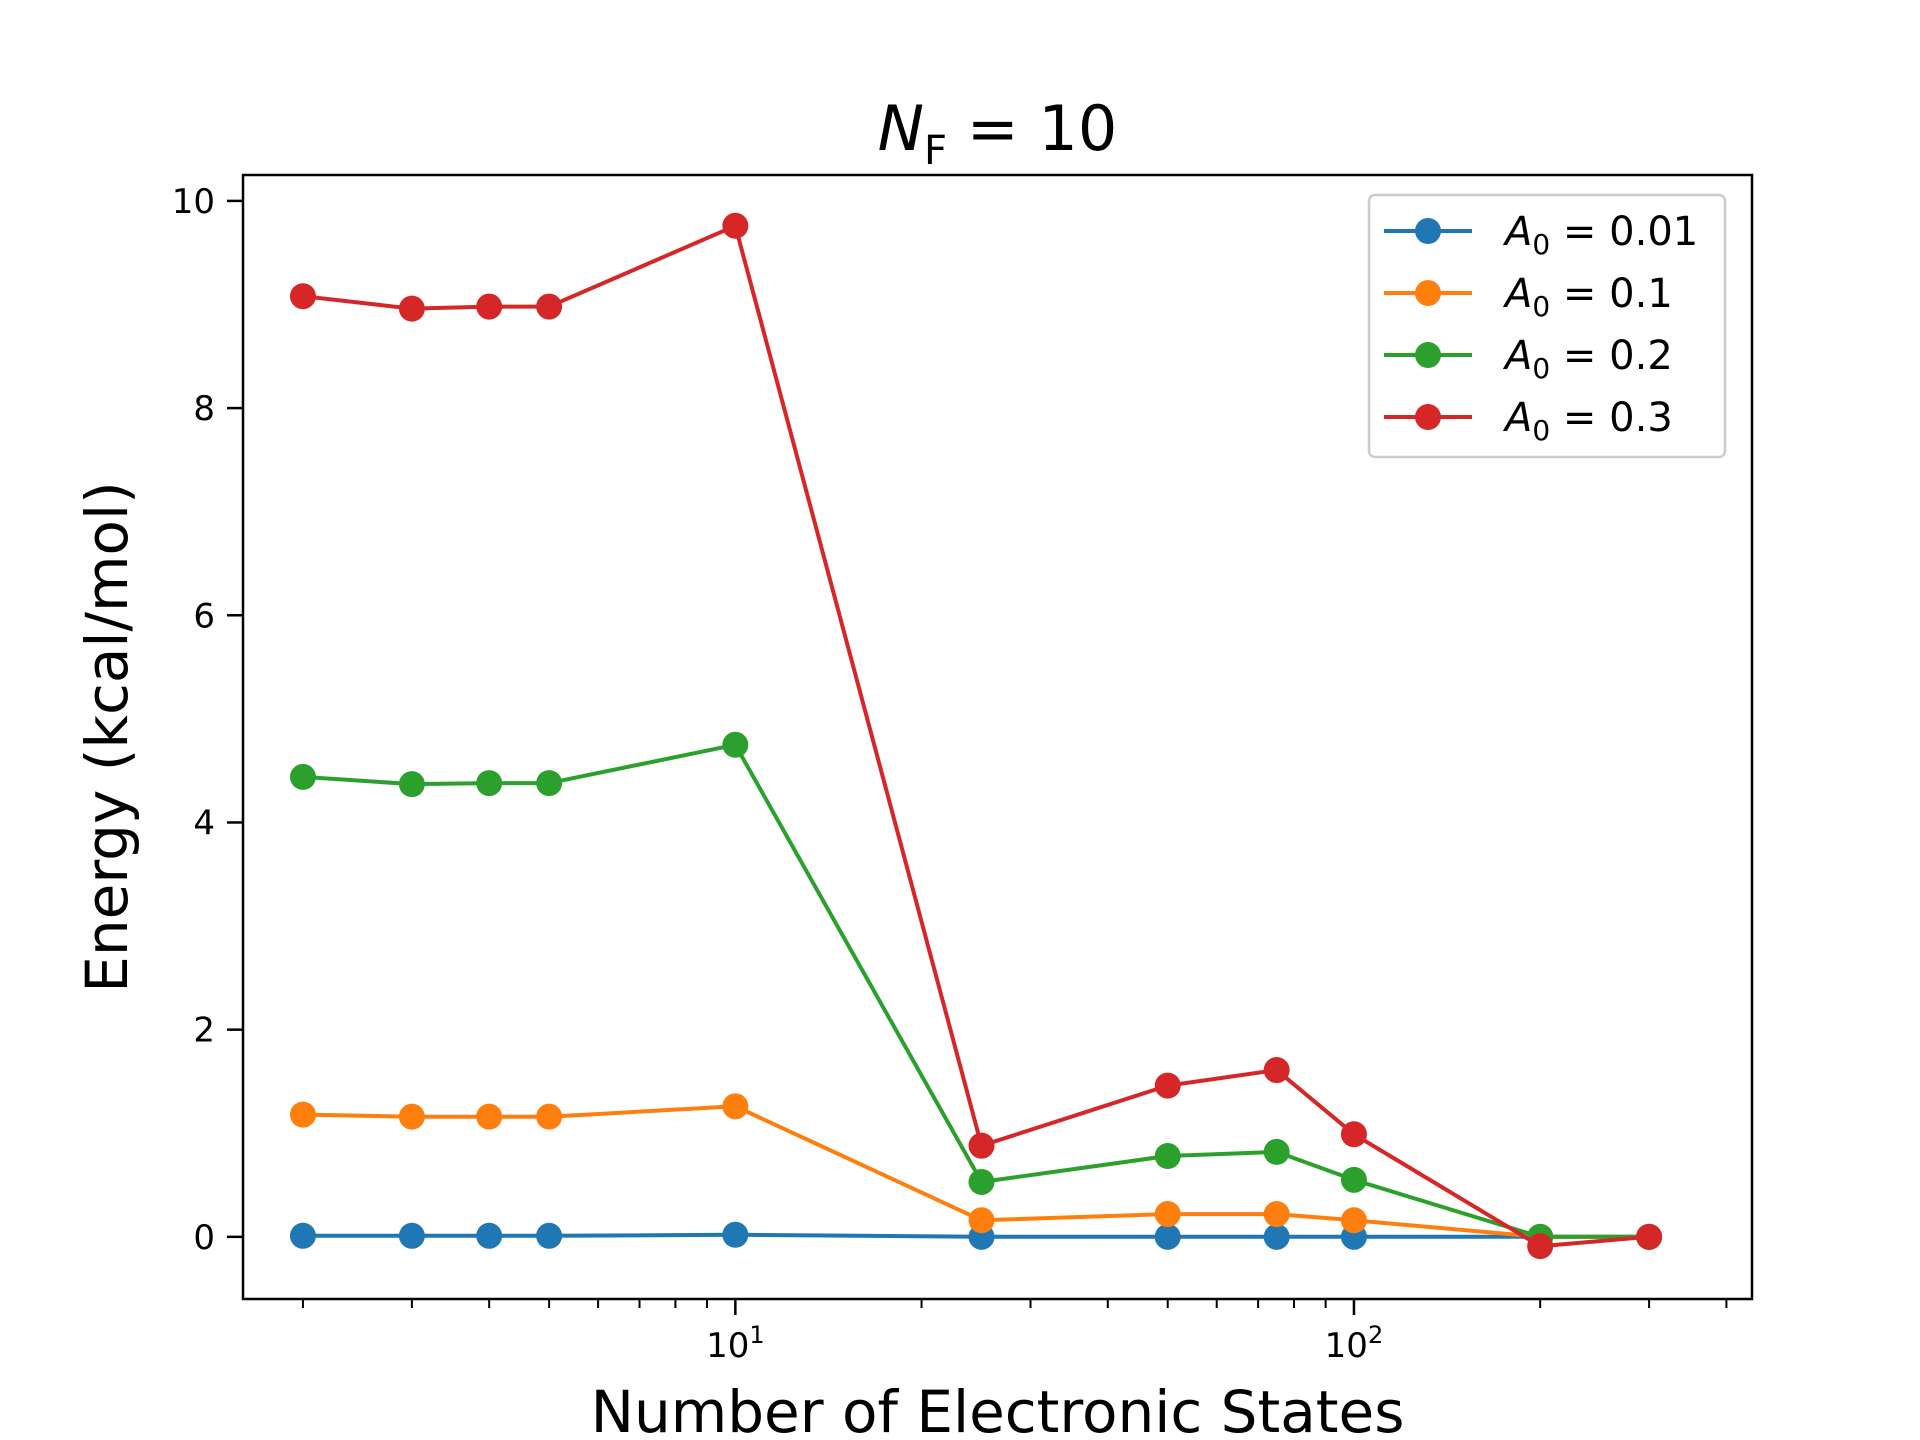 This screenshot has width=1920, height=1440. I want to click on legend: A0 = 0.01 A0 = 0.1 A0 = 0.2 A0 = 0.3, so click(1547, 326).